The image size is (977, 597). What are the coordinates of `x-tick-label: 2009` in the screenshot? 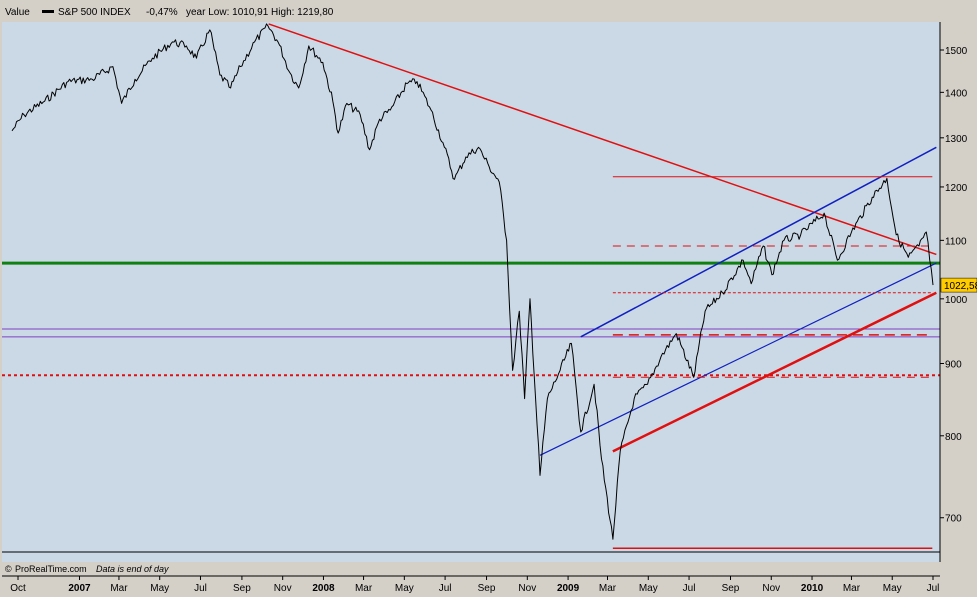 It's located at (568, 588).